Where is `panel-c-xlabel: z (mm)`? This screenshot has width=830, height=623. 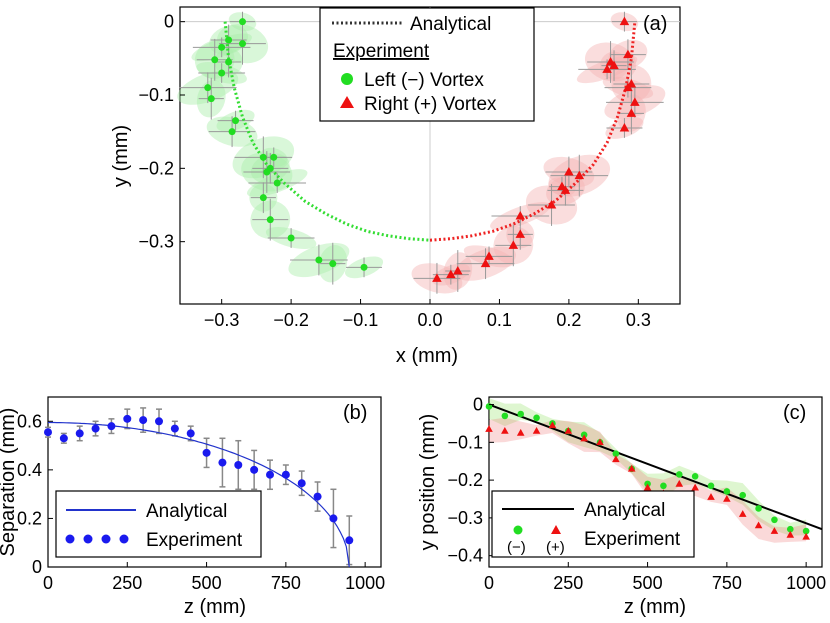 panel-c-xlabel: z (mm) is located at coordinates (655, 607).